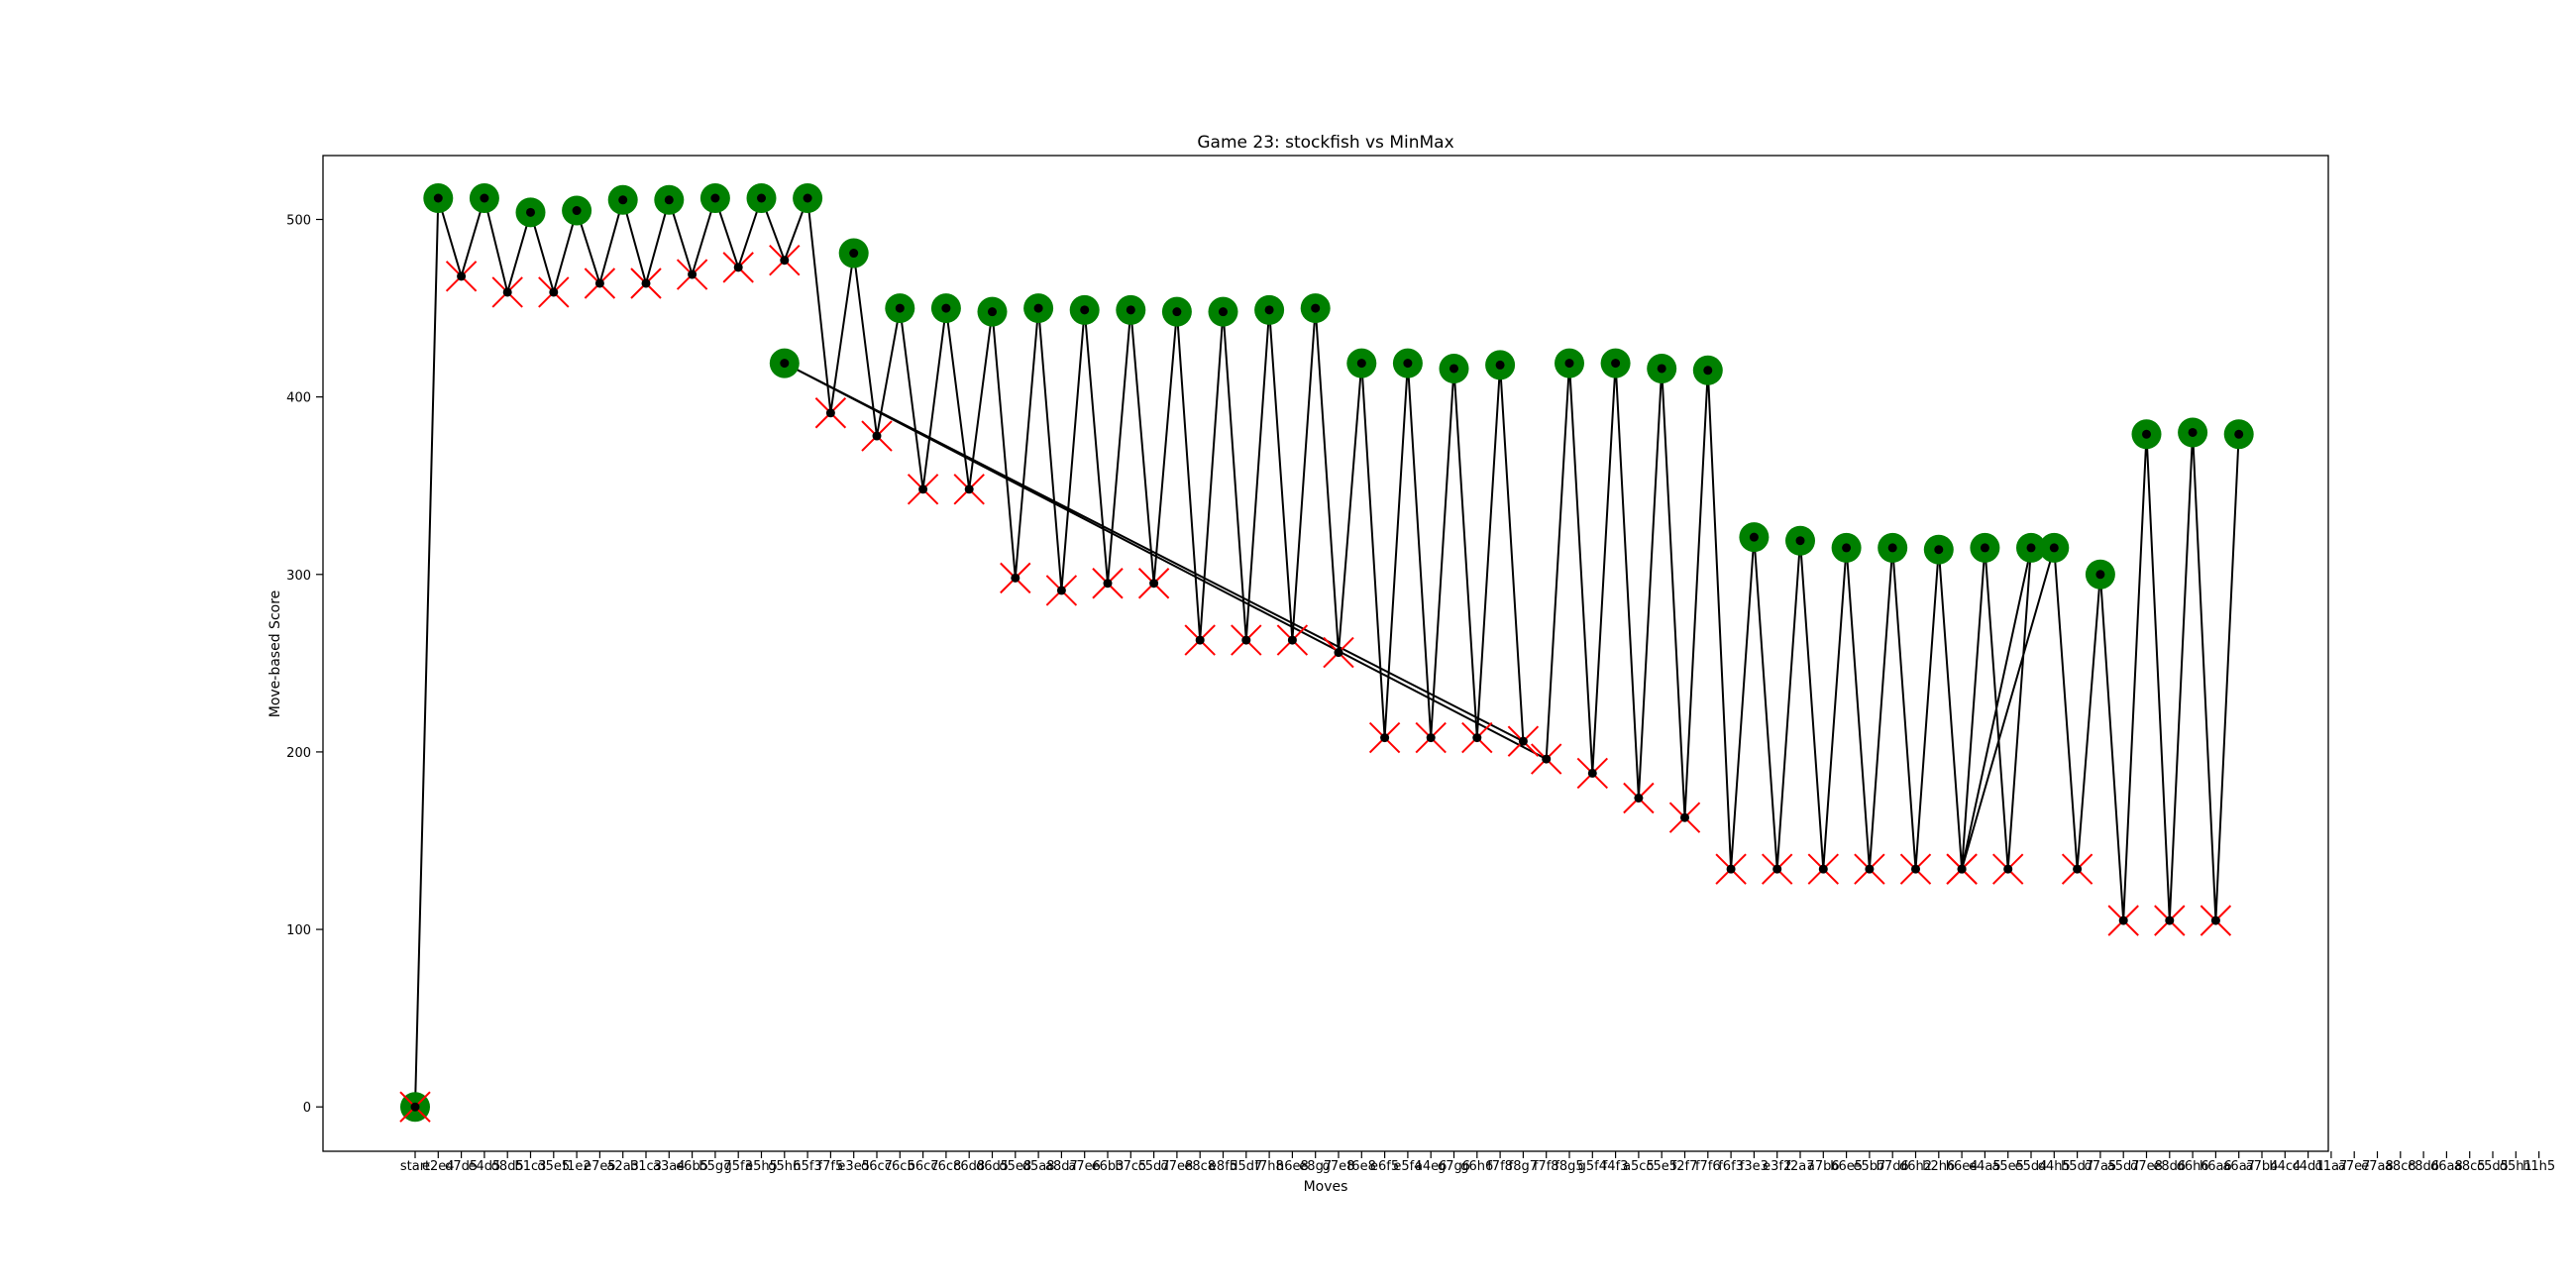 This screenshot has height=1288, width=2576. I want to click on x-tick-label: d6h2, so click(1915, 1166).